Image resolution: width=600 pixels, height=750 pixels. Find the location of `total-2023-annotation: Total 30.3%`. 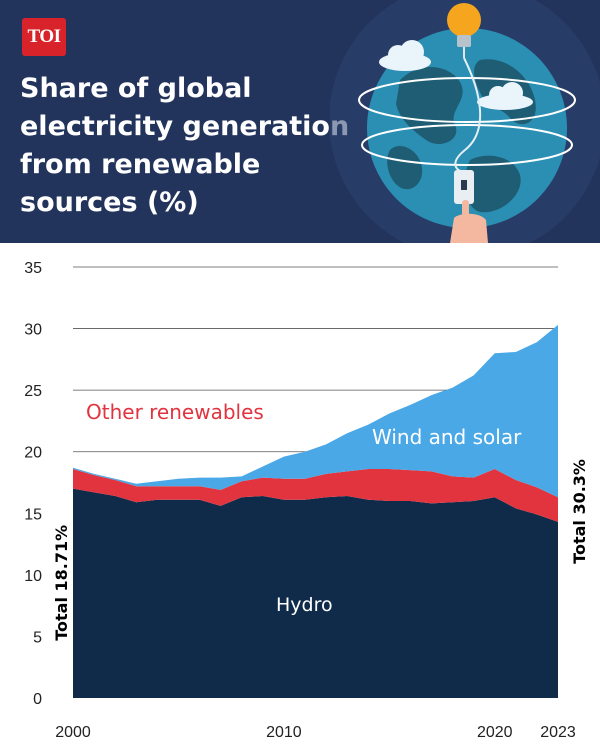

total-2023-annotation: Total 30.3% is located at coordinates (579, 511).